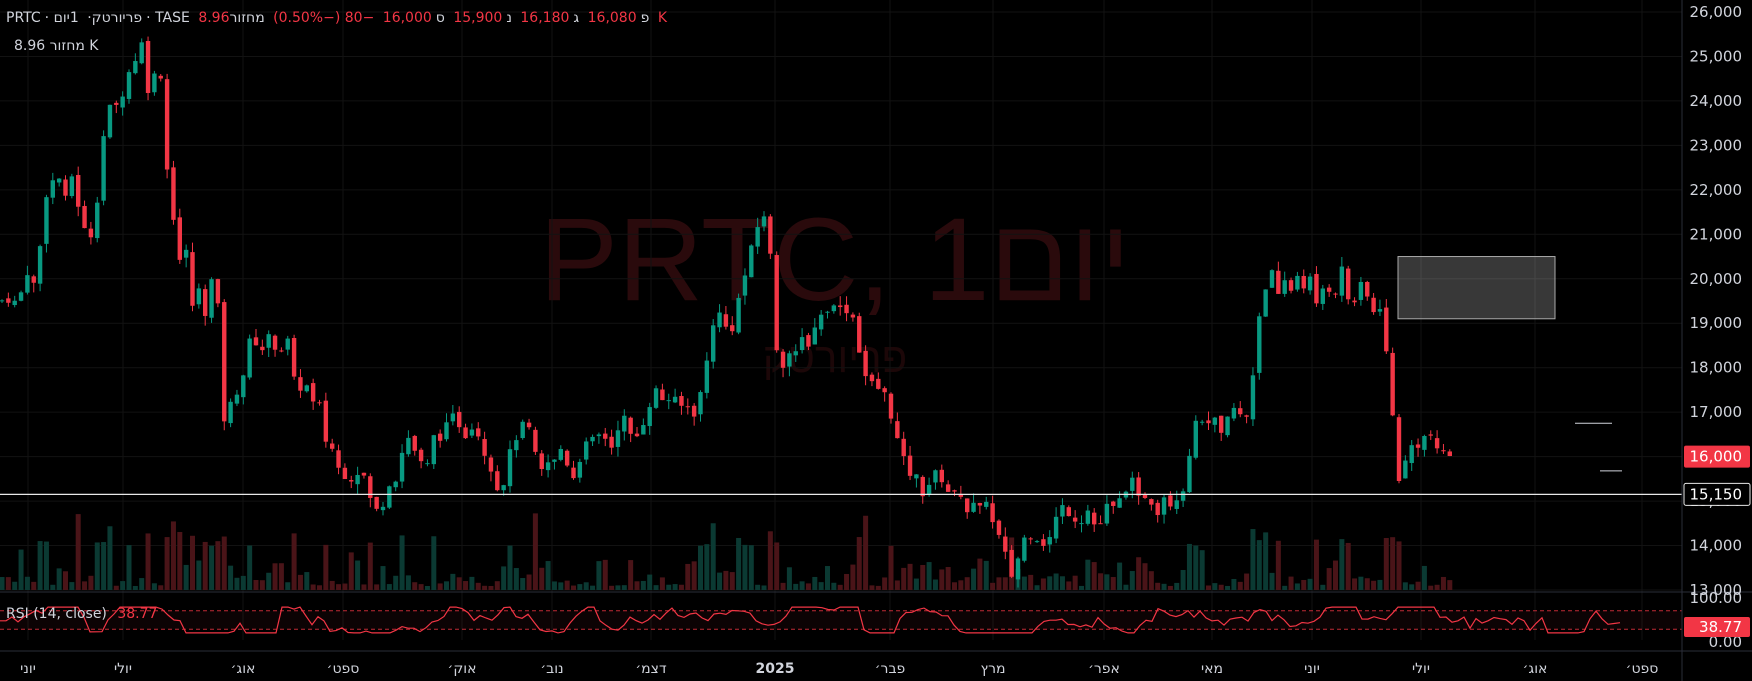 The image size is (1752, 681). I want to click on rsi-label: RSI (14, close) 38.77, so click(81, 614).